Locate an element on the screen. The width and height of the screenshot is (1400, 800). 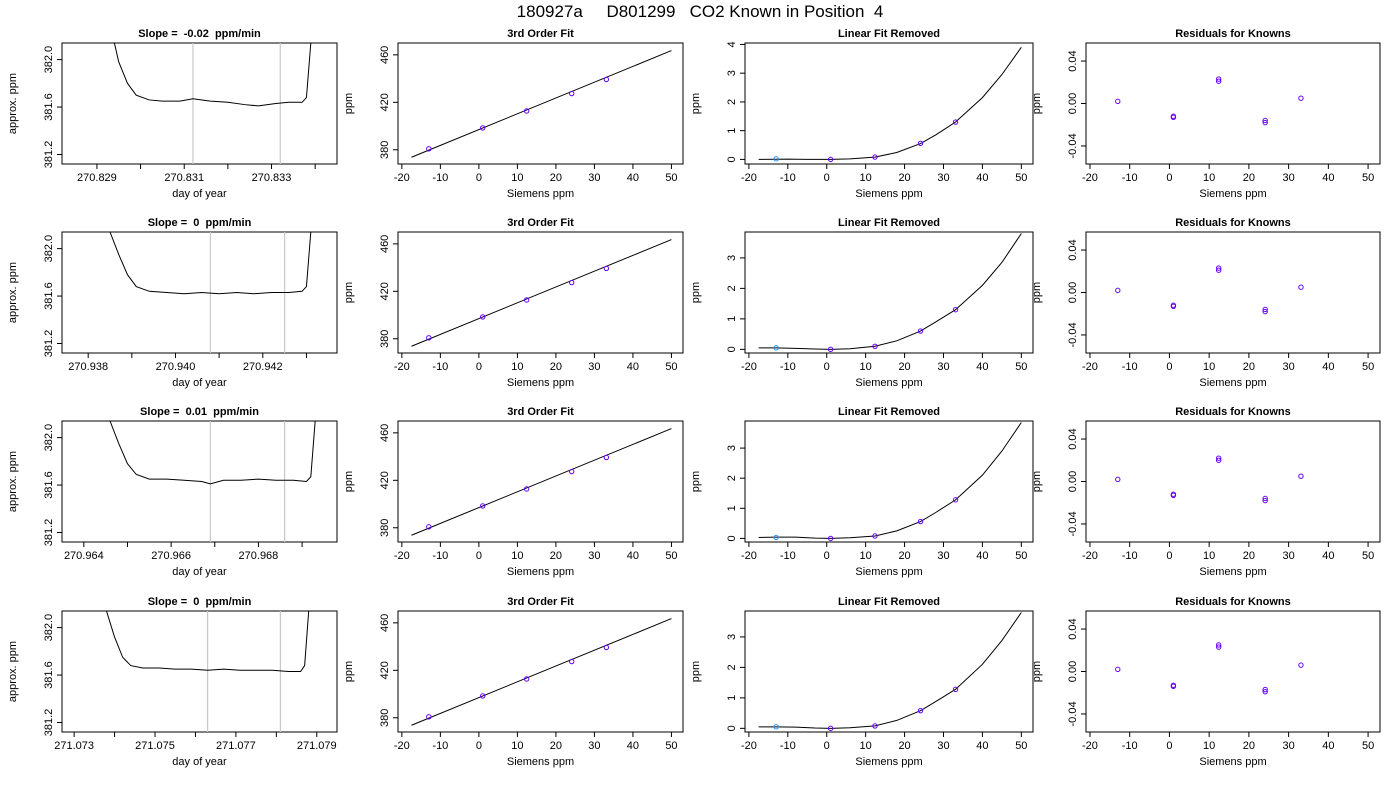
trace-line is located at coordinates (208, 641).